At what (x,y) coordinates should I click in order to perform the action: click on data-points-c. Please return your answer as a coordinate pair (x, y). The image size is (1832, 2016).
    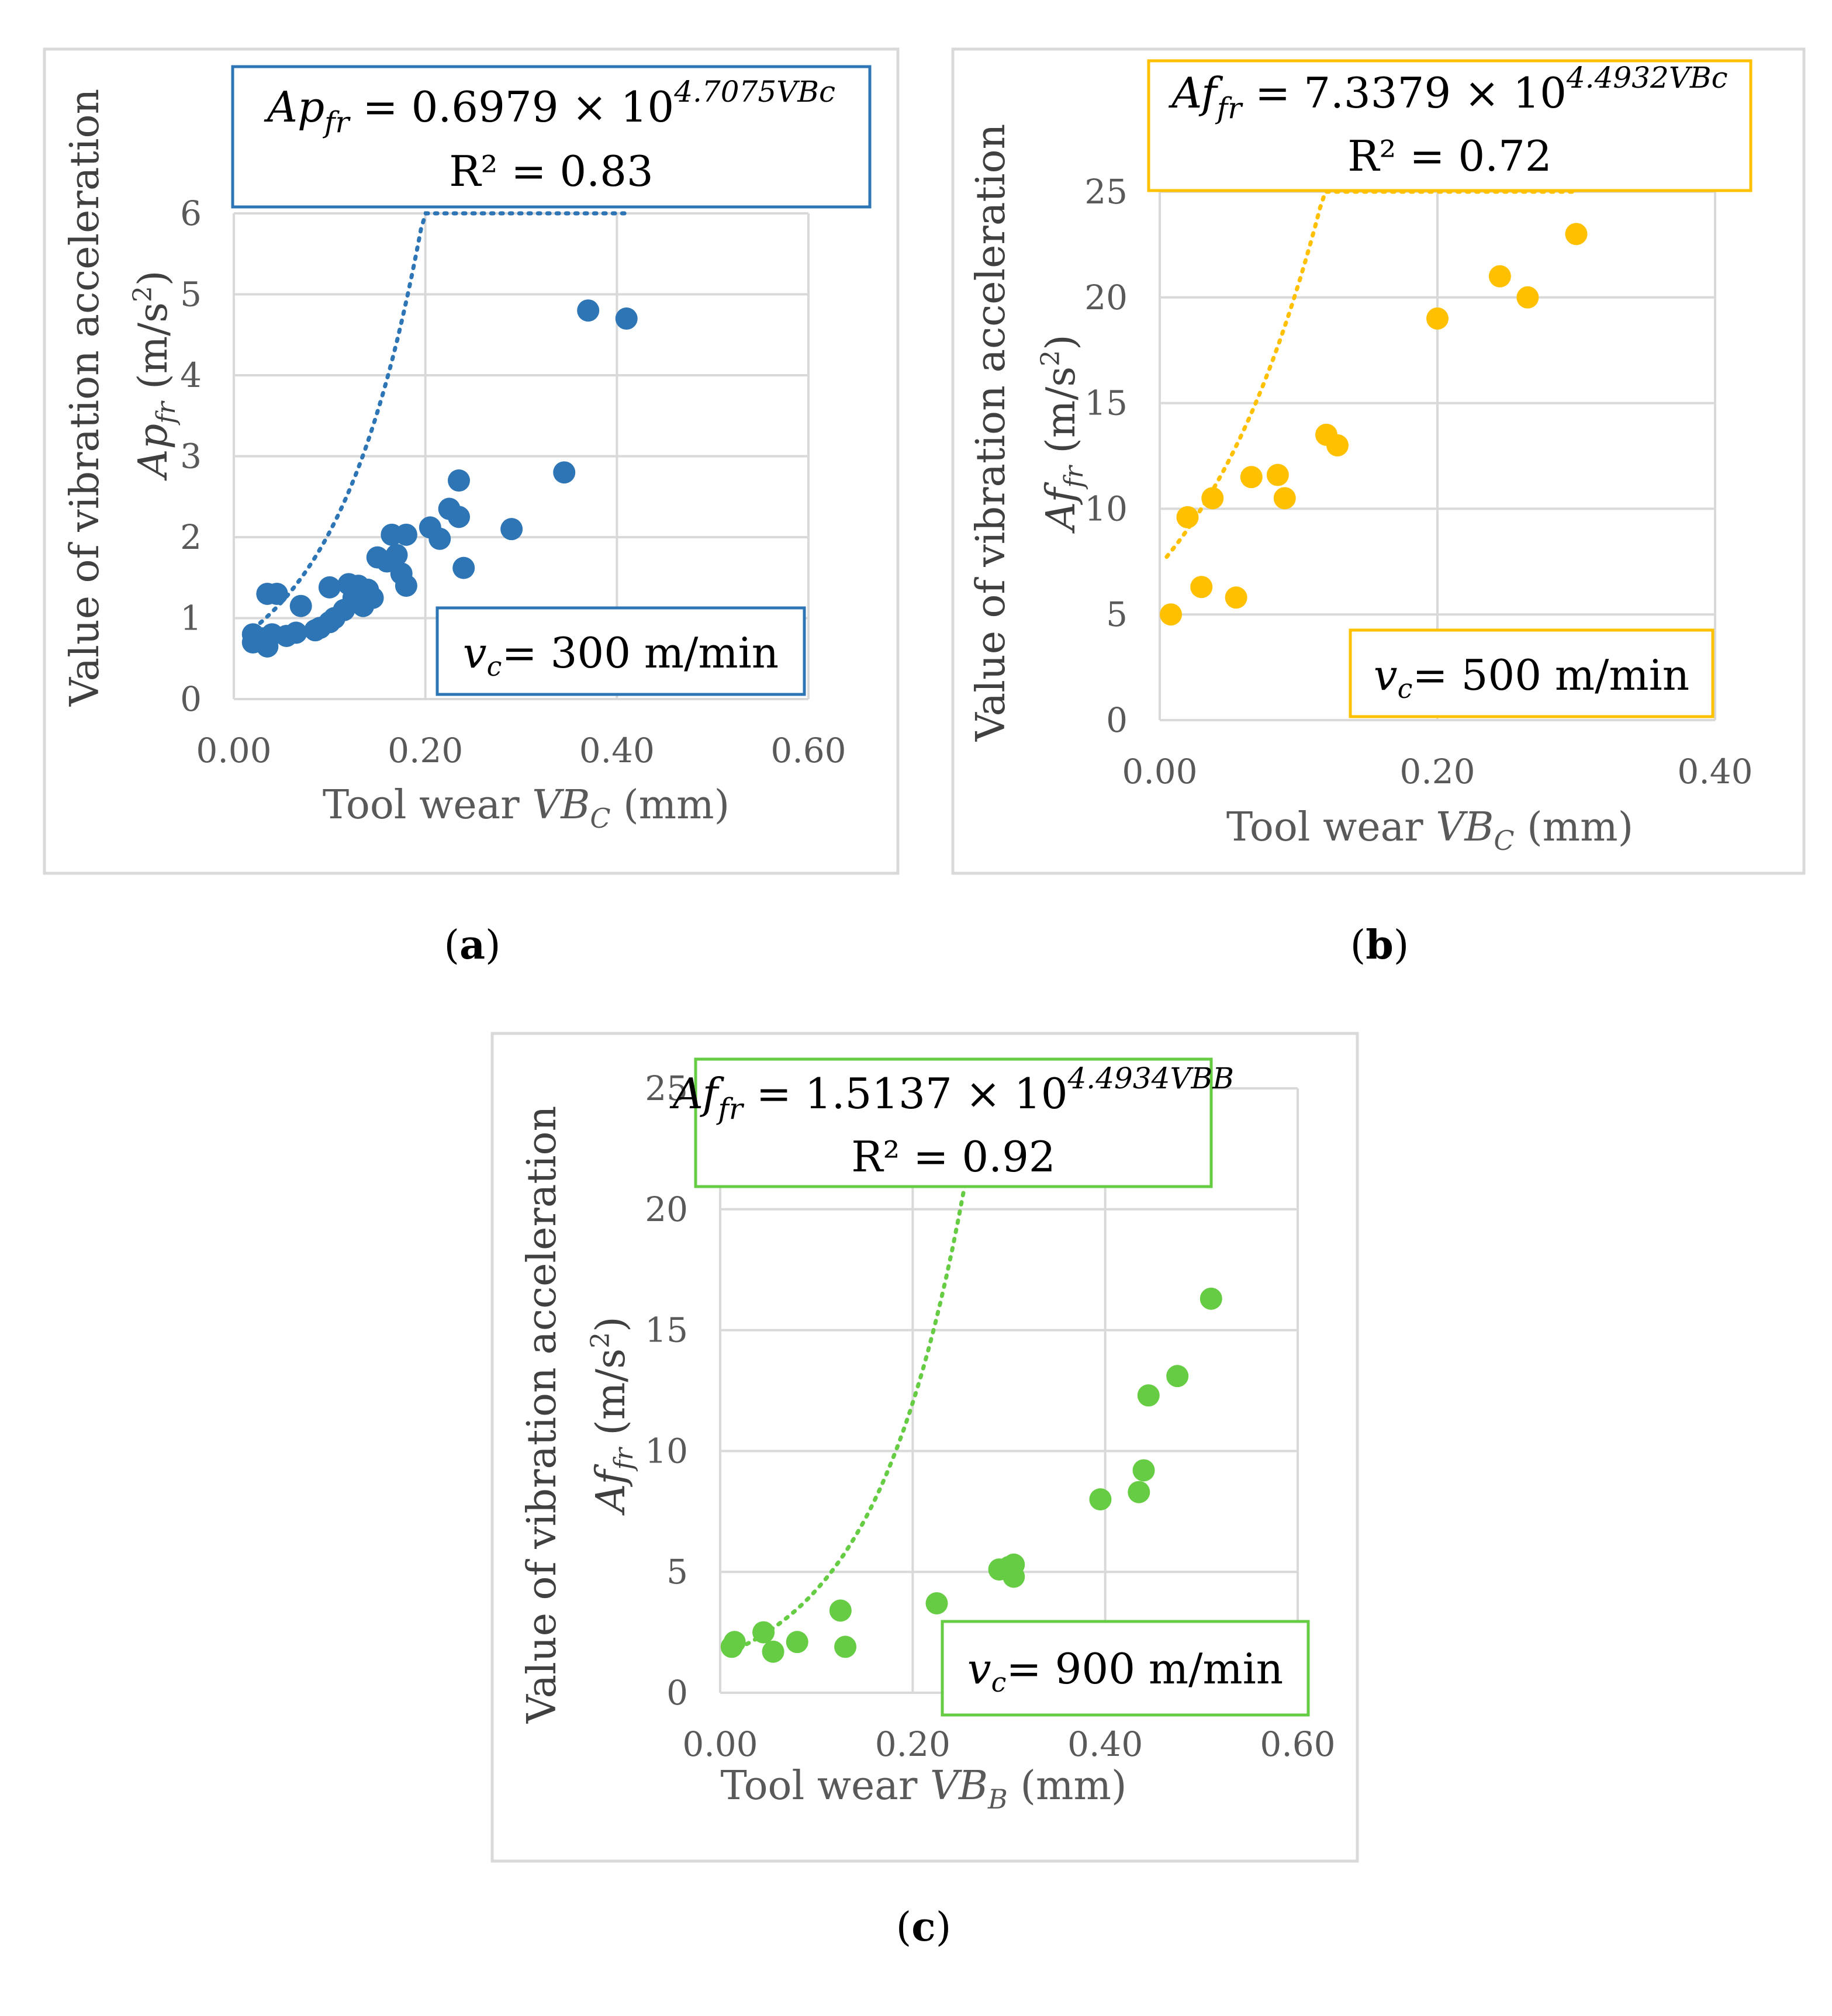
    Looking at the image, I should click on (971, 1475).